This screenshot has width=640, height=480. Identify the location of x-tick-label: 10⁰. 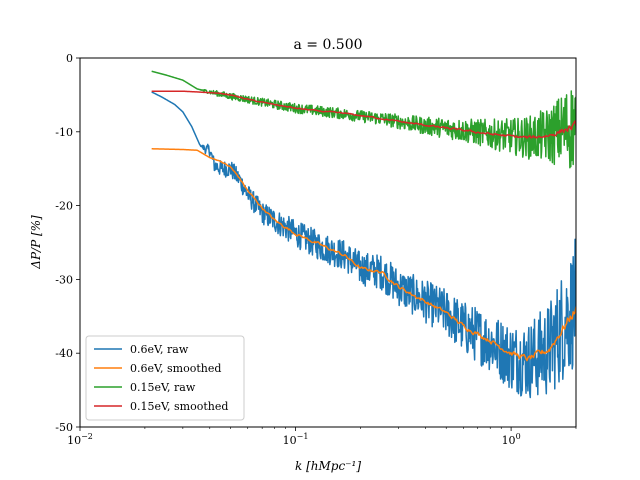
(511, 439).